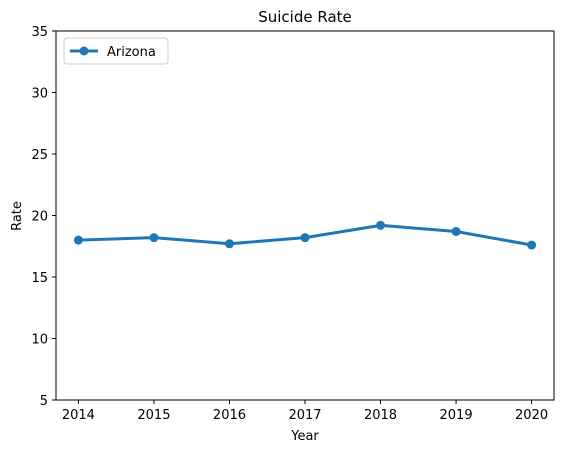 This screenshot has width=563, height=453. What do you see at coordinates (44, 401) in the screenshot?
I see `y-tick-label: 5` at bounding box center [44, 401].